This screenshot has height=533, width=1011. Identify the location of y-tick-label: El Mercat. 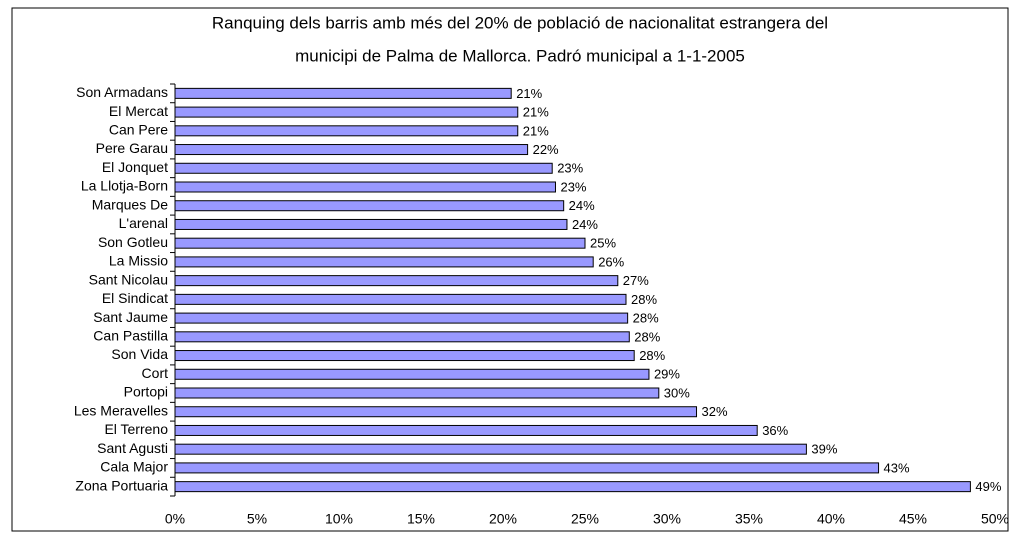
(138, 111).